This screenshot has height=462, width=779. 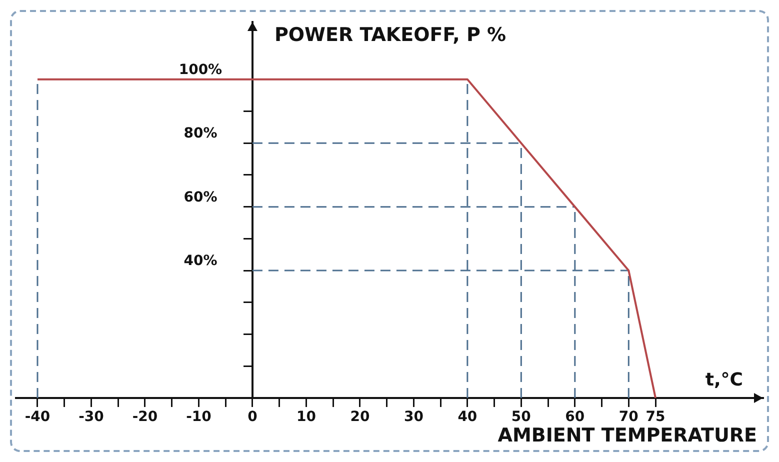 I want to click on y-tick-label: 60%, so click(x=201, y=197).